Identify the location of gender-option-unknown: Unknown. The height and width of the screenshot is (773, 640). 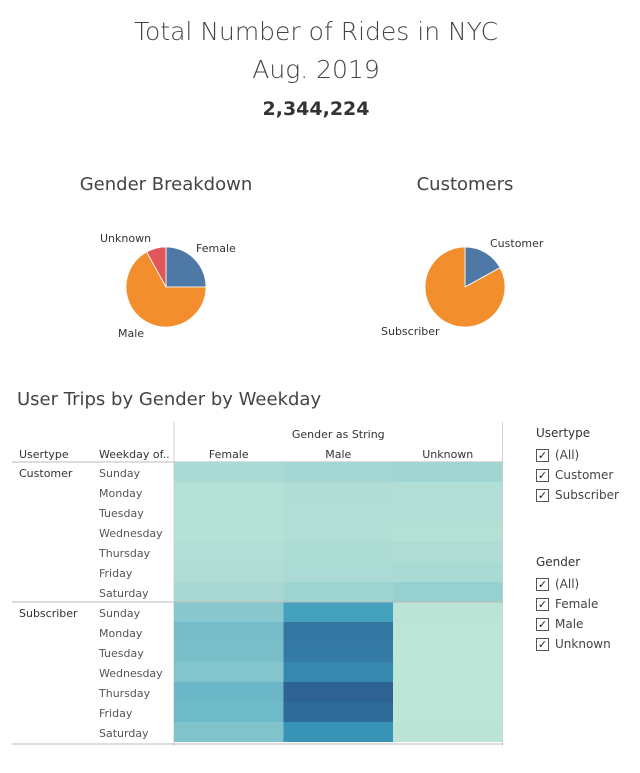
(577, 644).